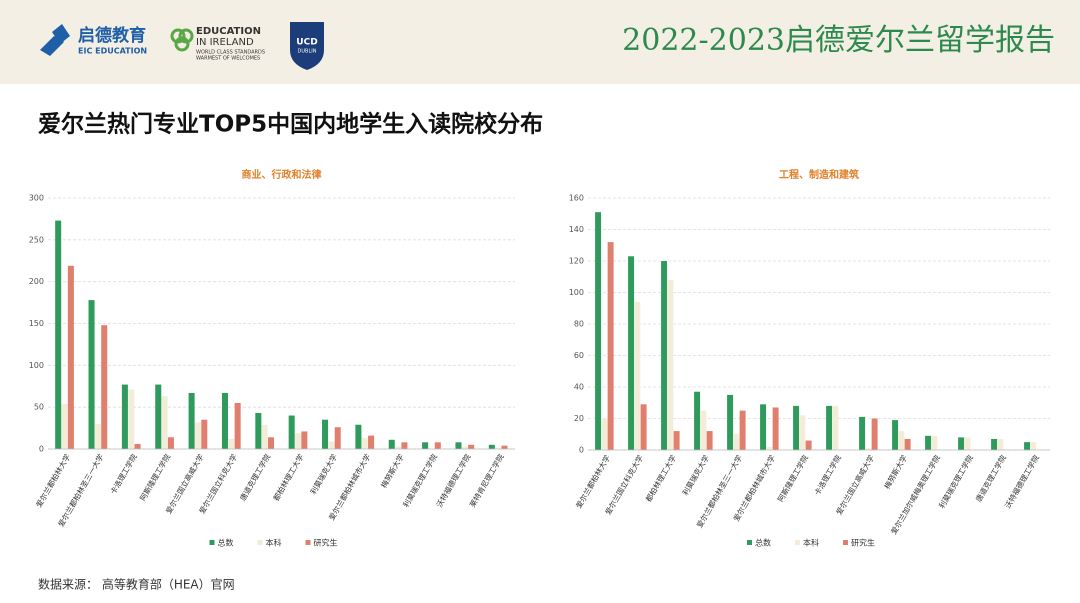 The height and width of the screenshot is (603, 1080). I want to click on y-tick-label: 200, so click(36, 281).